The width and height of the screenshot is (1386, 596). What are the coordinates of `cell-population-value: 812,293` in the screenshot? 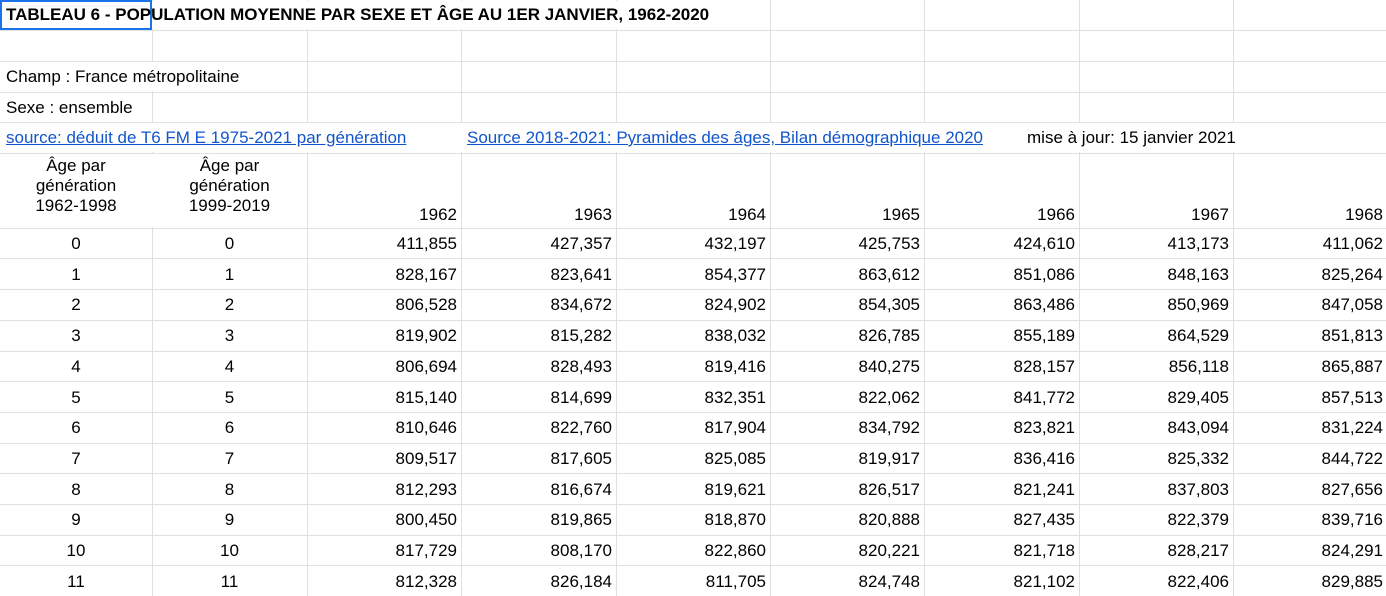 It's located at (426, 489).